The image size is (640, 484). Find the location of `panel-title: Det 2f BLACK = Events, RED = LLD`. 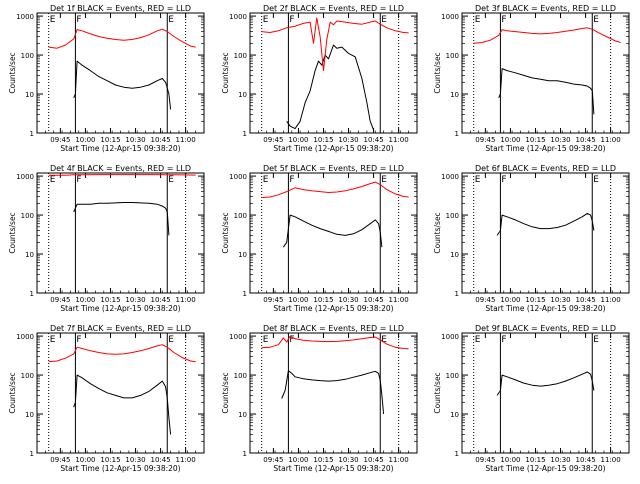

panel-title: Det 2f BLACK = Events, RED = LLD is located at coordinates (333, 8).